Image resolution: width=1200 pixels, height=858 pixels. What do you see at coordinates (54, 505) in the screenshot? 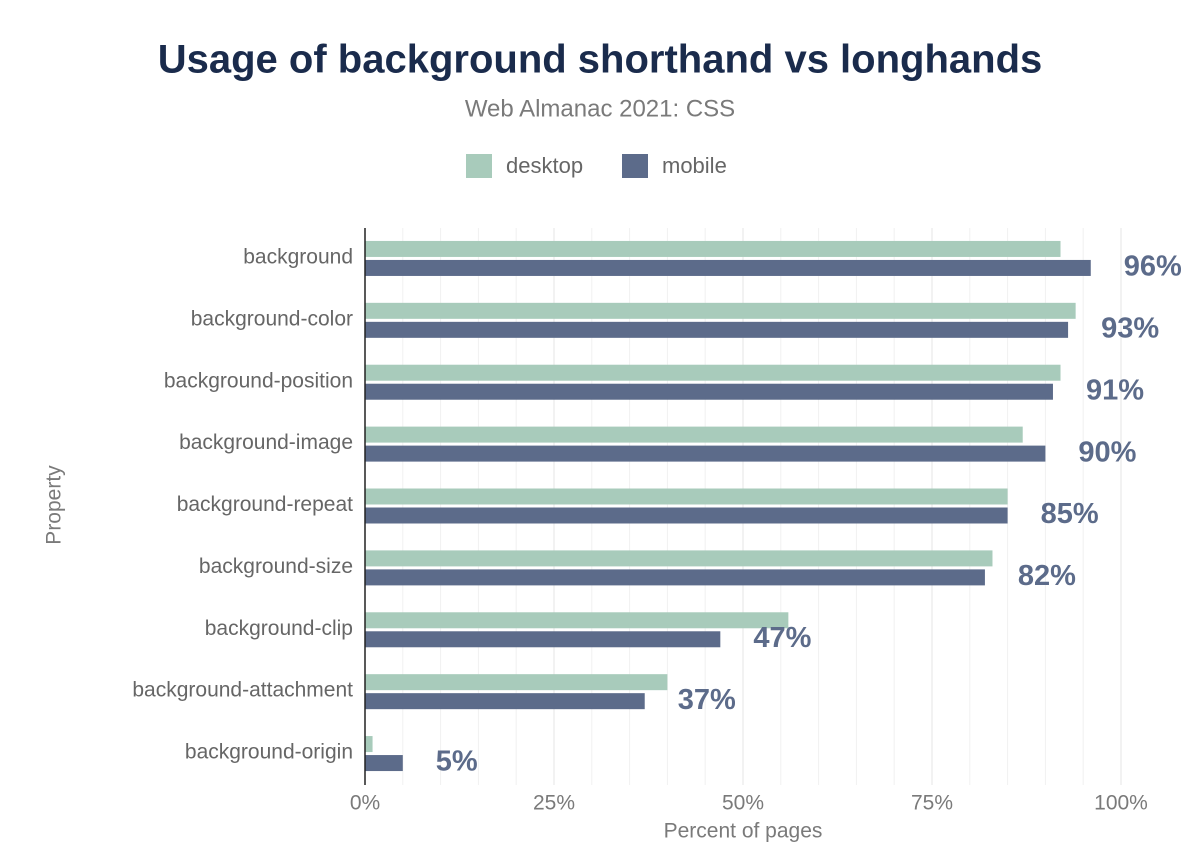
I see `y-axis-title: Property` at bounding box center [54, 505].